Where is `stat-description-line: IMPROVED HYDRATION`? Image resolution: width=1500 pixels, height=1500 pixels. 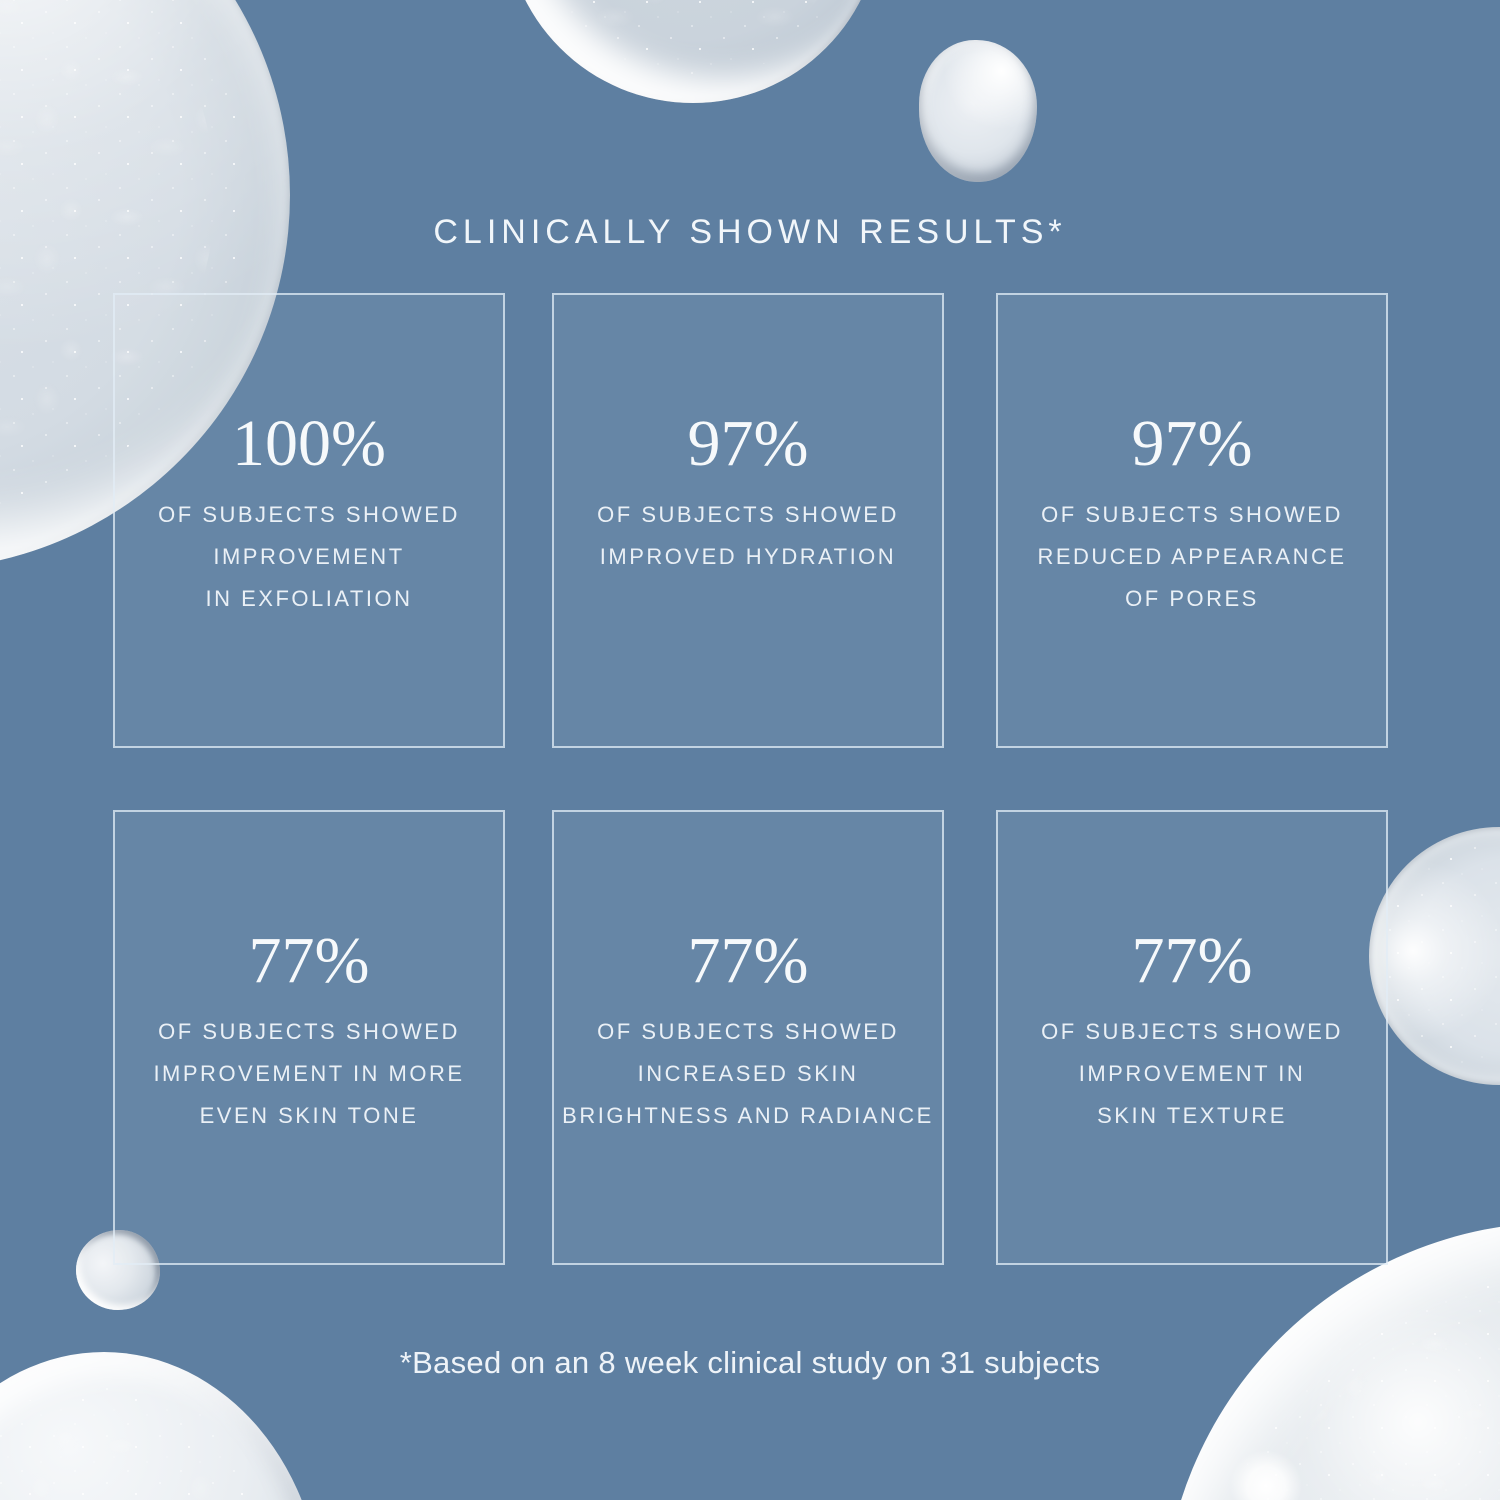
stat-description-line: IMPROVED HYDRATION is located at coordinates (748, 556).